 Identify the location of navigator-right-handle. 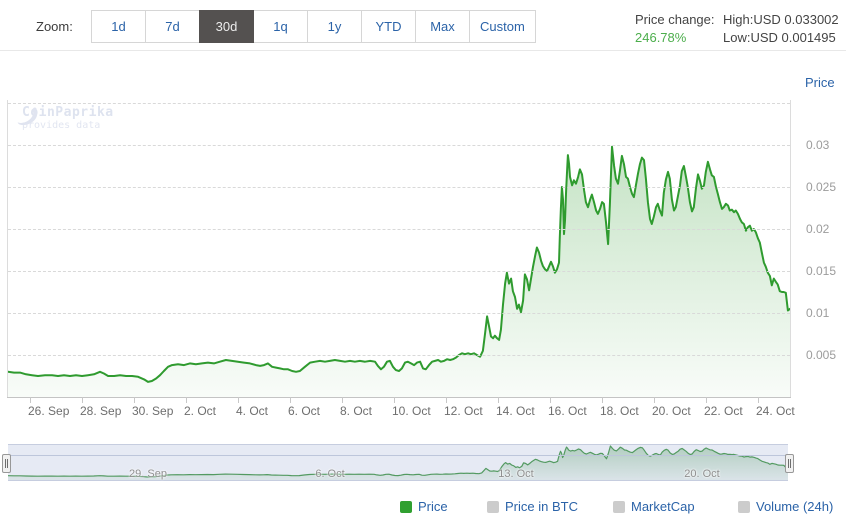
(789, 463).